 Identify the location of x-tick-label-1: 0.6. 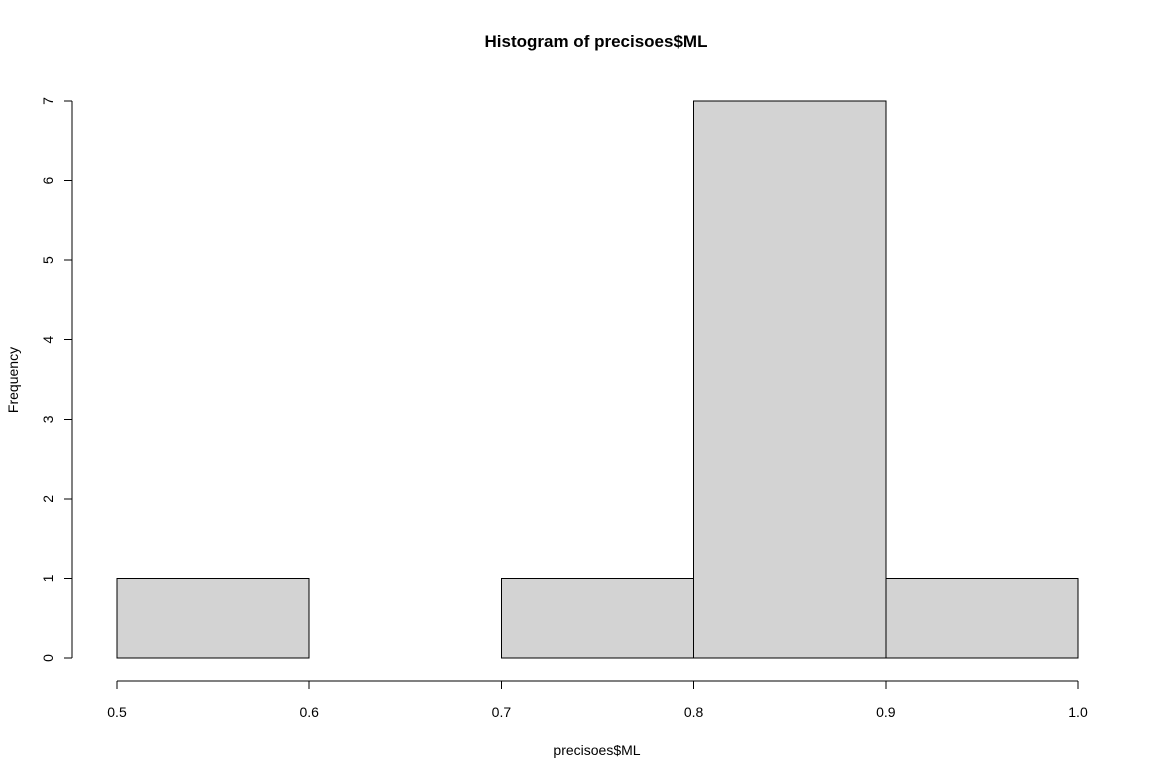
(309, 712).